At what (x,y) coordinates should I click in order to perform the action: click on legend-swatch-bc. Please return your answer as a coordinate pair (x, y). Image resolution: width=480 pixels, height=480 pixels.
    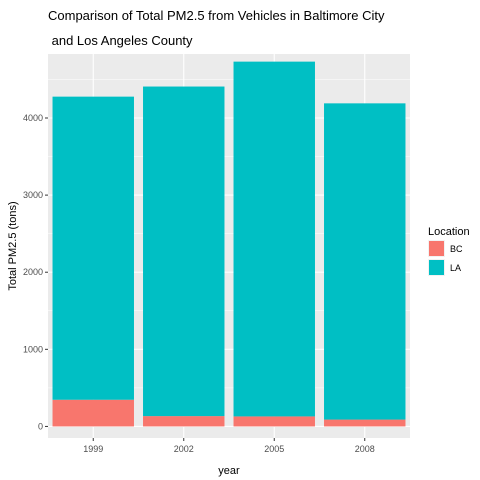
    Looking at the image, I should click on (436, 248).